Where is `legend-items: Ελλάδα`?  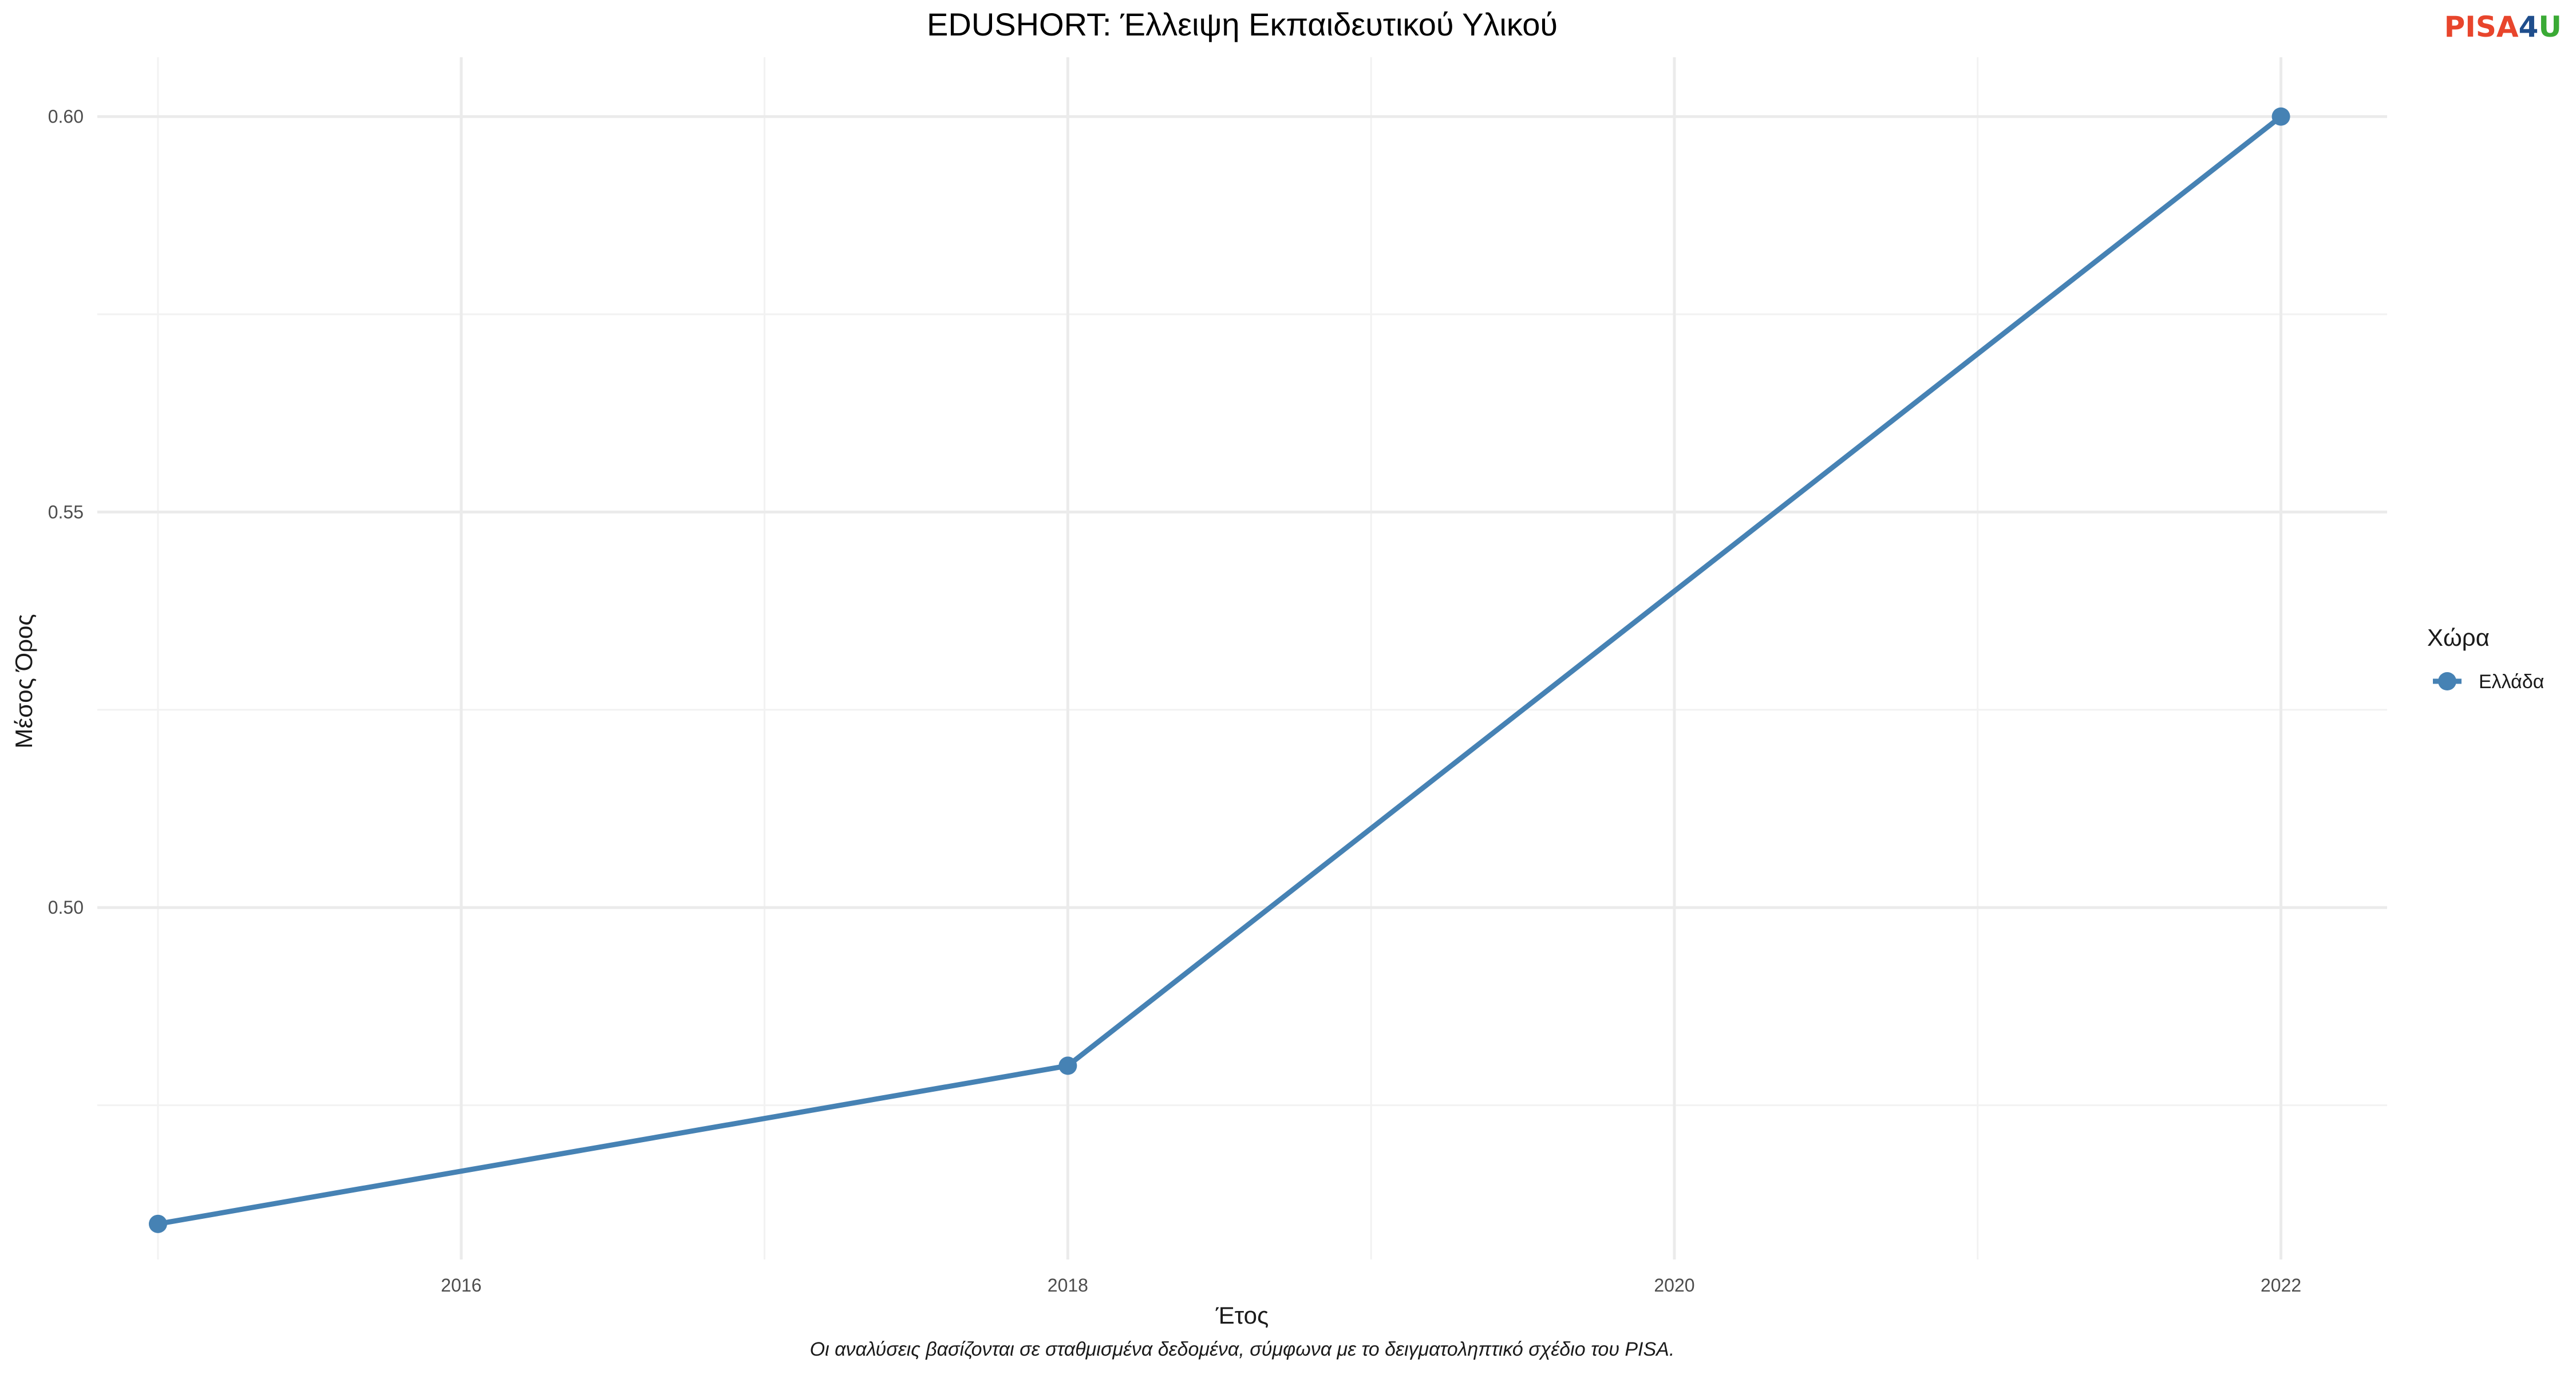
legend-items: Ελλάδα is located at coordinates (2488, 682).